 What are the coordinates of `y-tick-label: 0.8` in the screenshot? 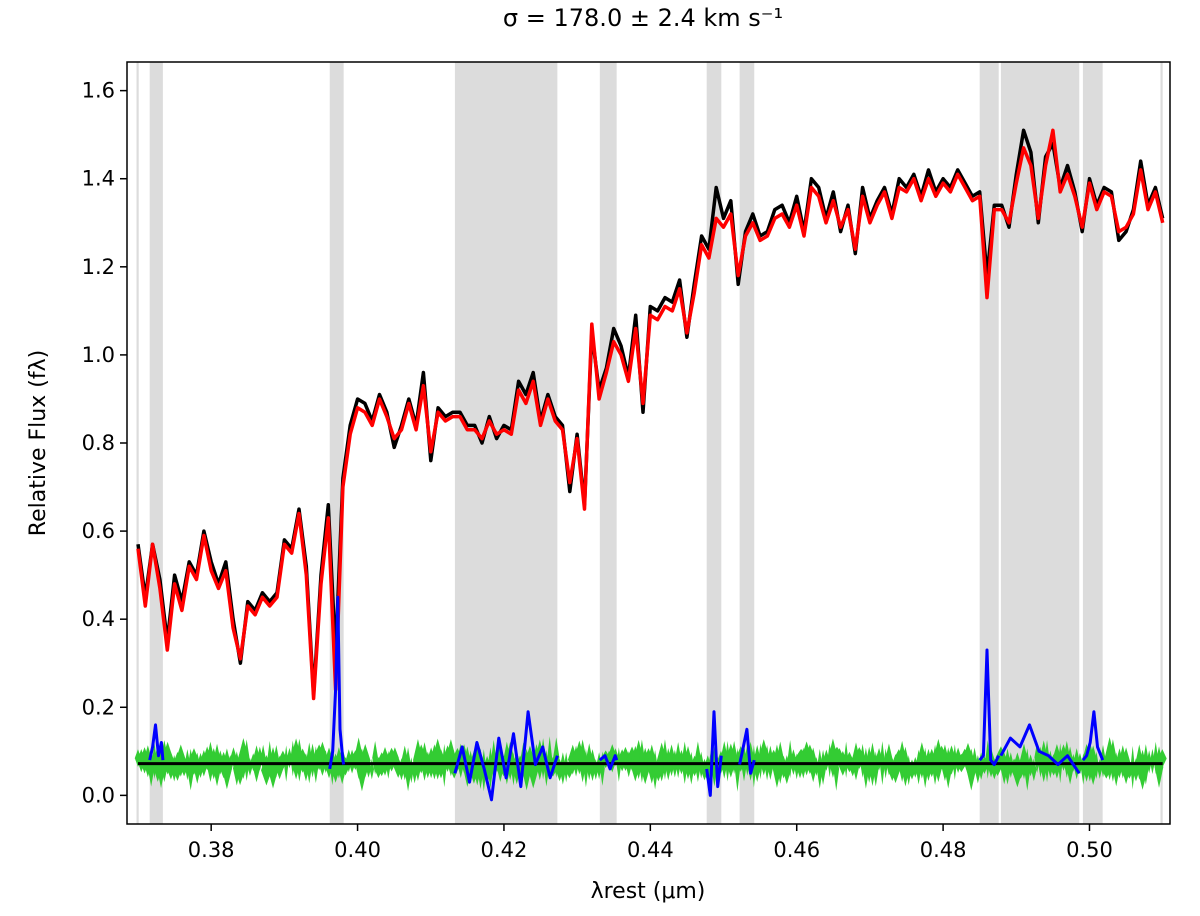 It's located at (98, 443).